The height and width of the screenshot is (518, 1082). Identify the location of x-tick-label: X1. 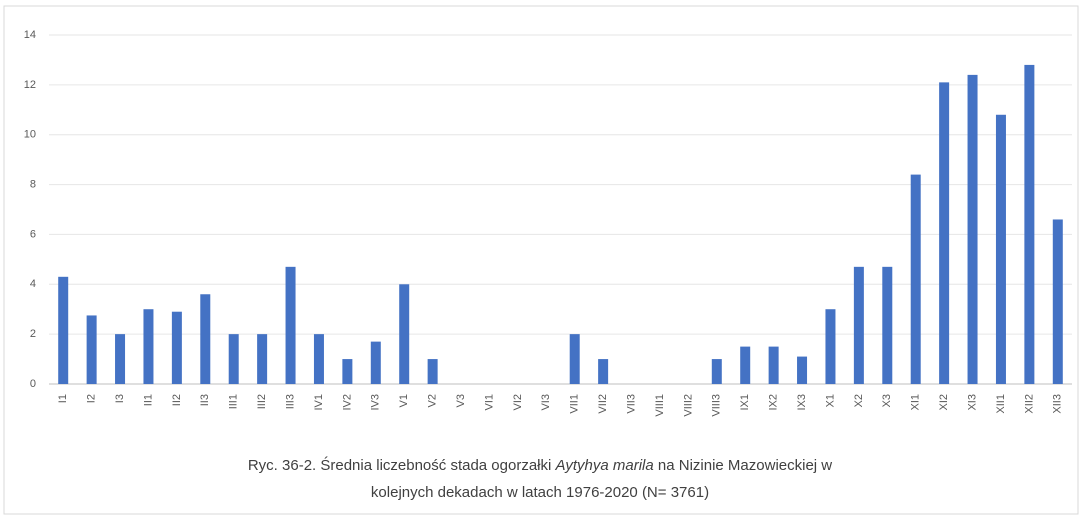
(830, 400).